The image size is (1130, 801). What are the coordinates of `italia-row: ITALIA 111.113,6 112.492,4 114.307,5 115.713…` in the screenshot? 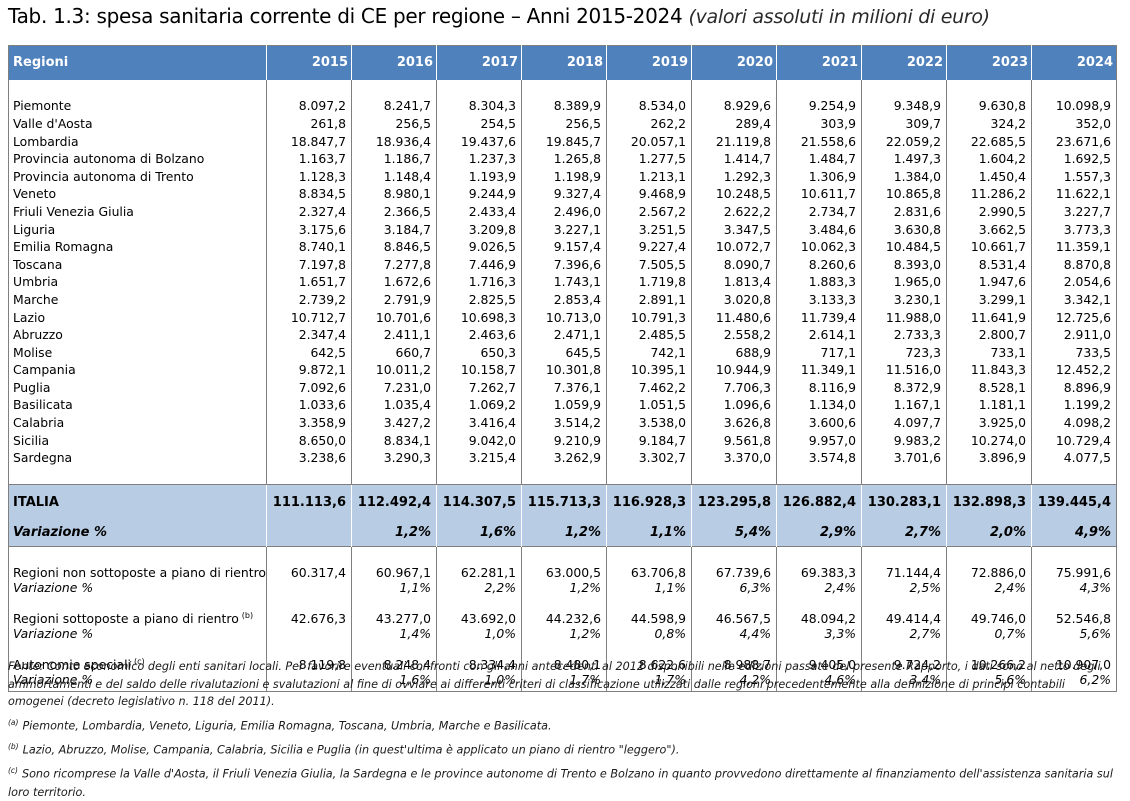 It's located at (562, 502).